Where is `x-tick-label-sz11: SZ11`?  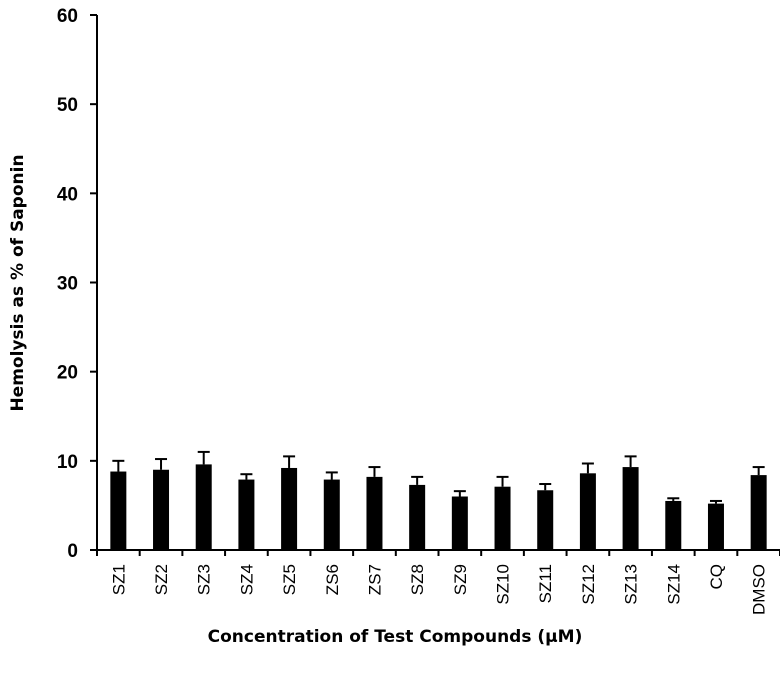 x-tick-label-sz11: SZ11 is located at coordinates (545, 583).